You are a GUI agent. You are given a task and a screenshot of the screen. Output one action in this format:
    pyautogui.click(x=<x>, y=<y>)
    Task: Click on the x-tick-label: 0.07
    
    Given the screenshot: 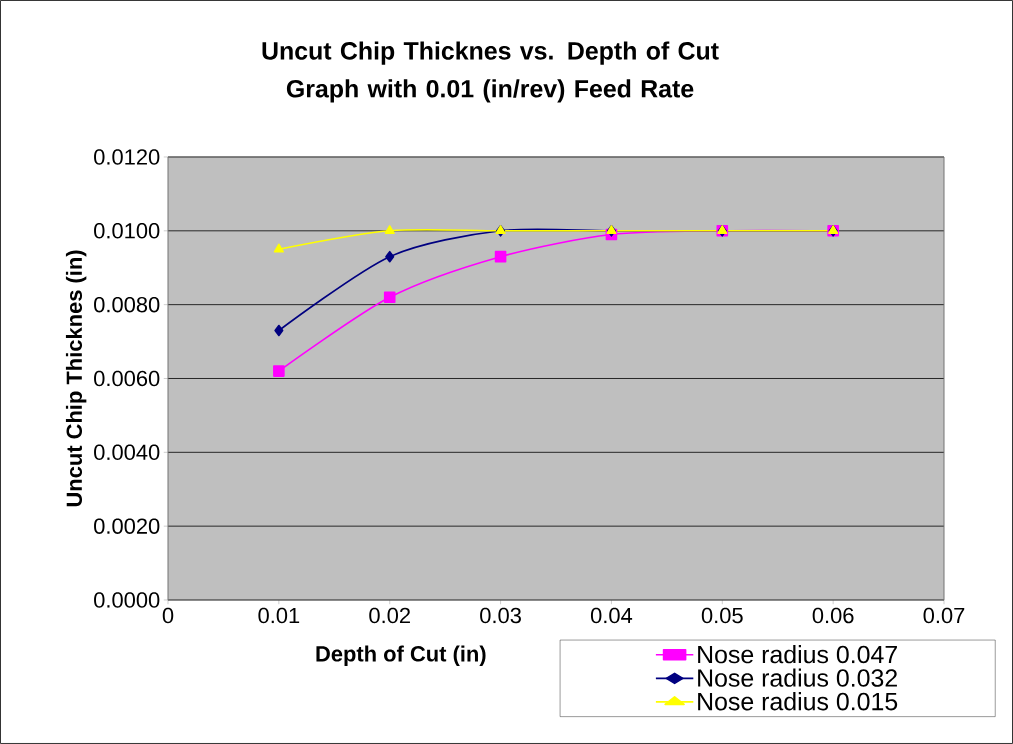 What is the action you would take?
    pyautogui.click(x=944, y=615)
    